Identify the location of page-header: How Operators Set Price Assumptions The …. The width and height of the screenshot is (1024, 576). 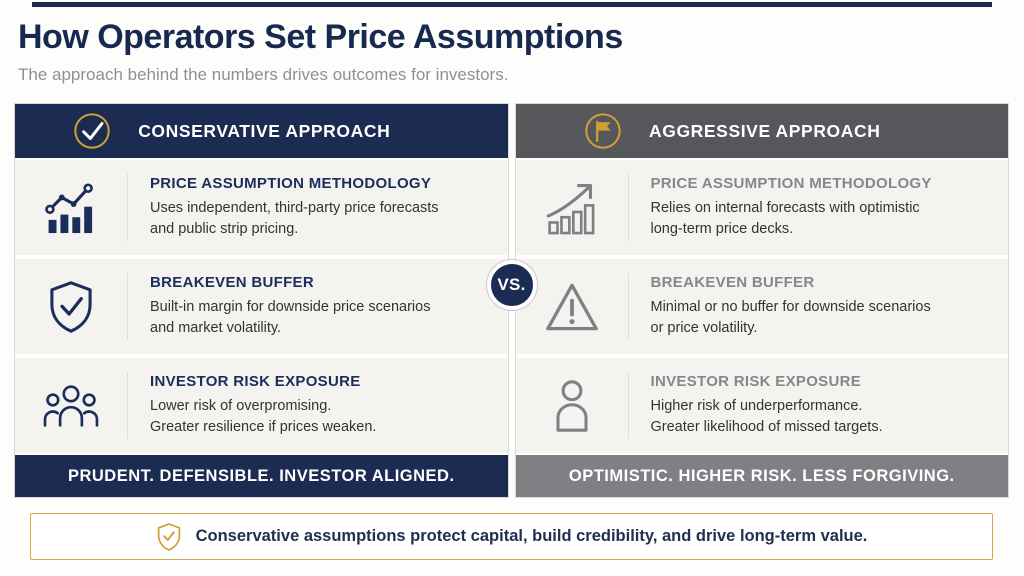
(512, 42).